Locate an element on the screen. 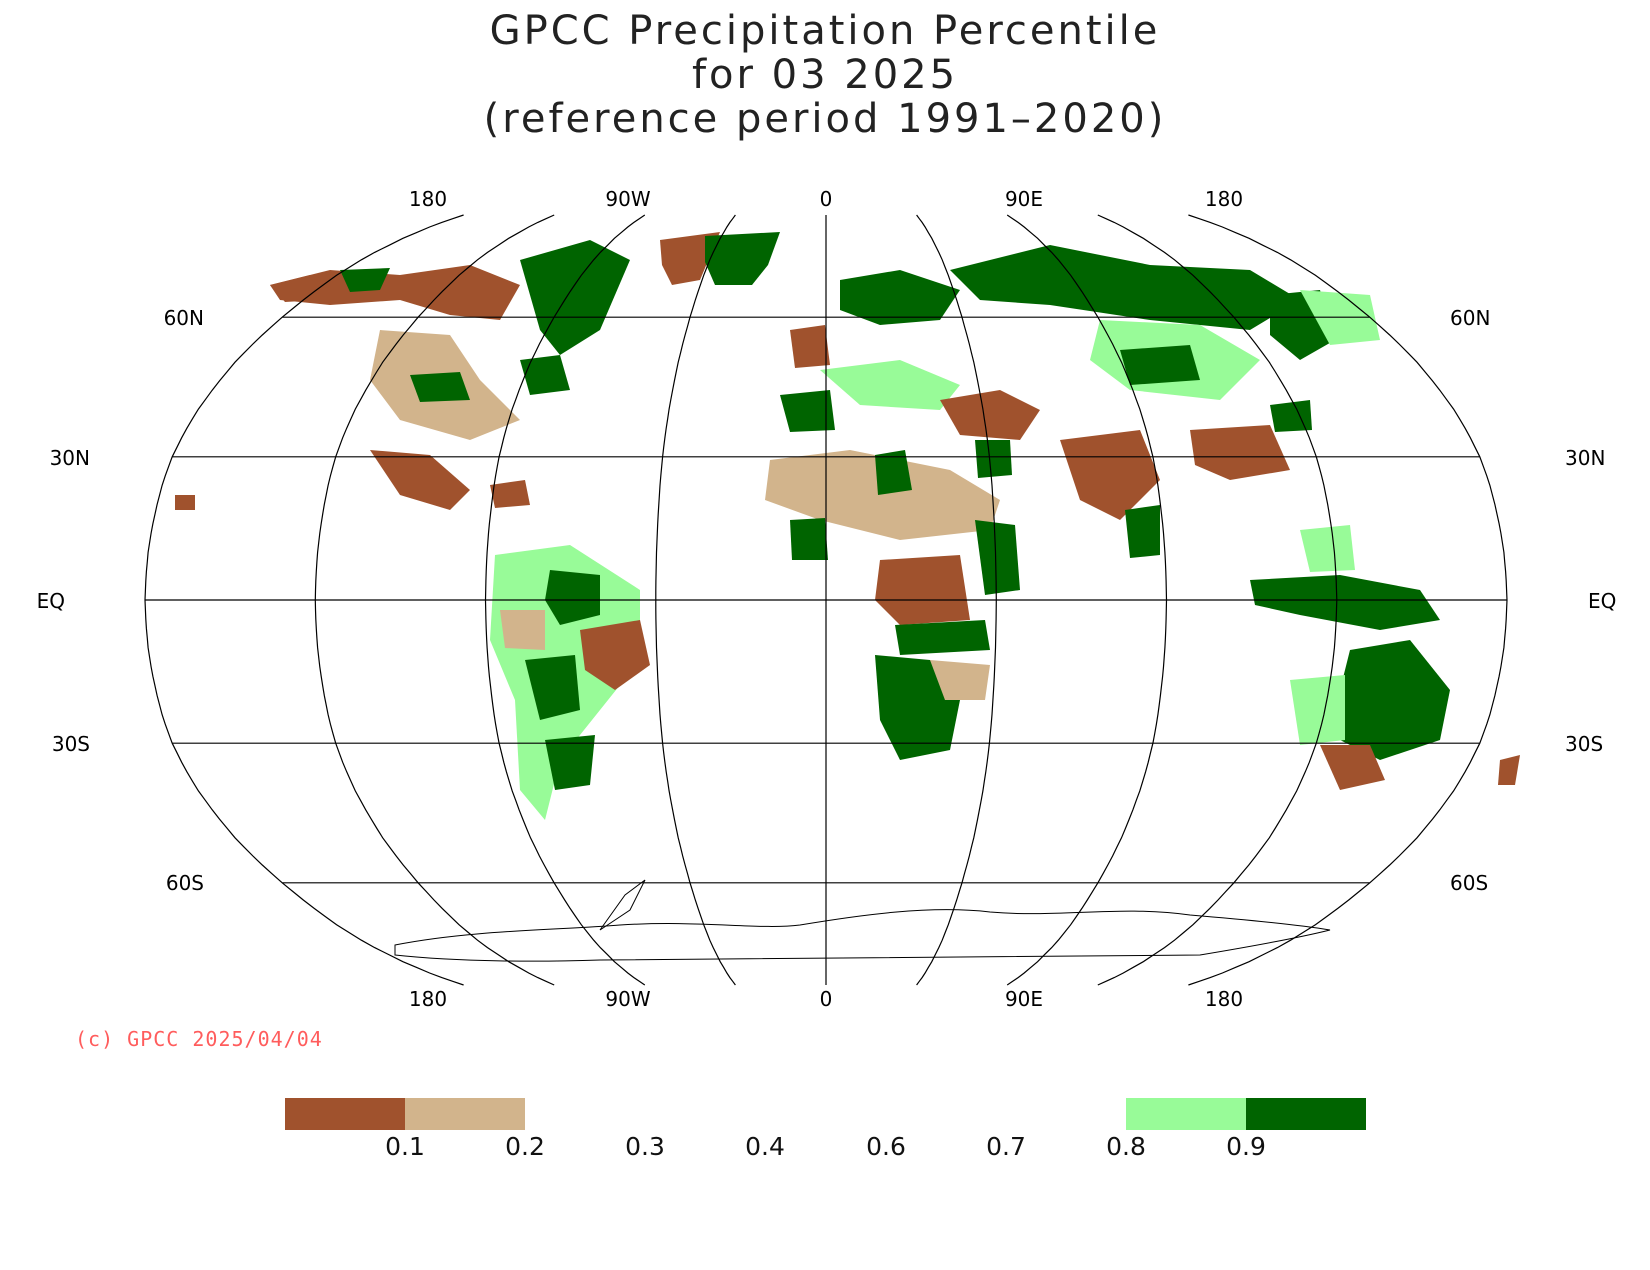 The image size is (1650, 1270). region-central-africa-dry is located at coordinates (922, 590).